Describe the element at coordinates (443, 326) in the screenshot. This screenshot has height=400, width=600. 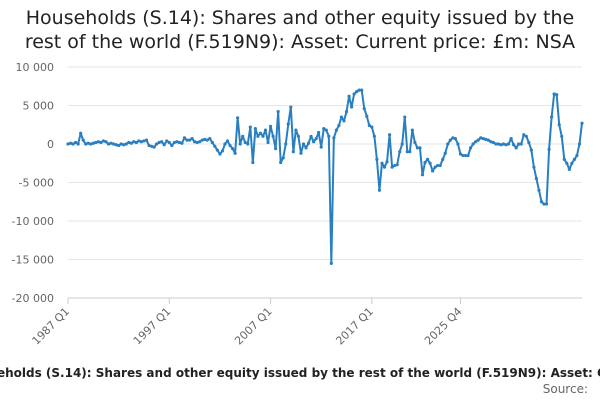
I see `x-tick-label: 2025 Q4` at that location.